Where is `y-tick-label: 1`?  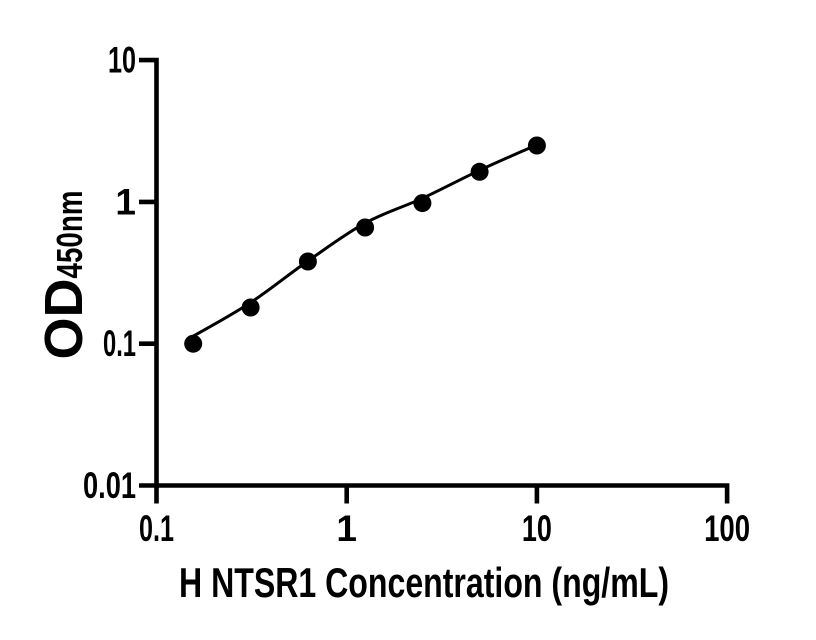 y-tick-label: 1 is located at coordinates (125, 201).